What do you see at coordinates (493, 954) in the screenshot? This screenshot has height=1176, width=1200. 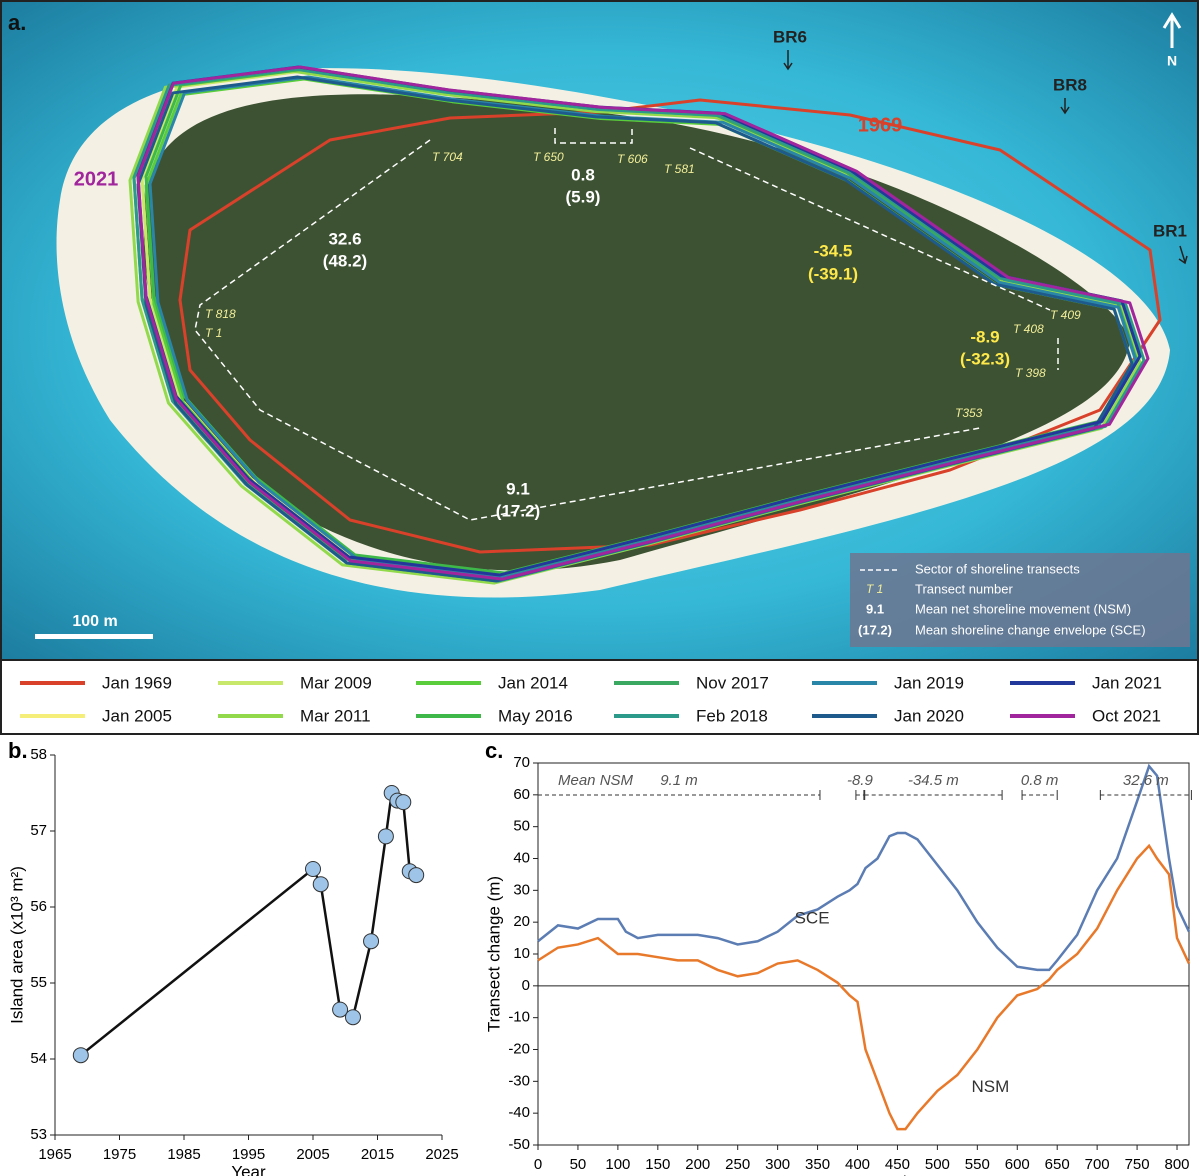 I see `y-axis-title: Transect change (m)` at bounding box center [493, 954].